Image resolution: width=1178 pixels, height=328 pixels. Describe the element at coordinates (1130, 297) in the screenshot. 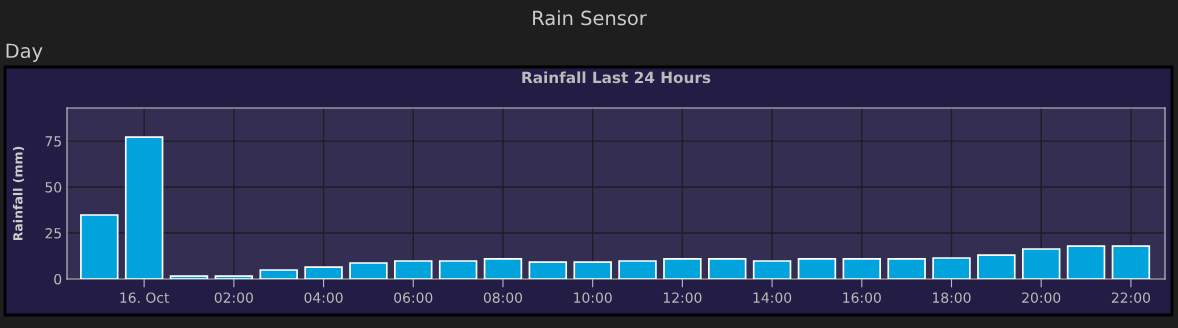

I see `x-tick-label: 22:00` at that location.